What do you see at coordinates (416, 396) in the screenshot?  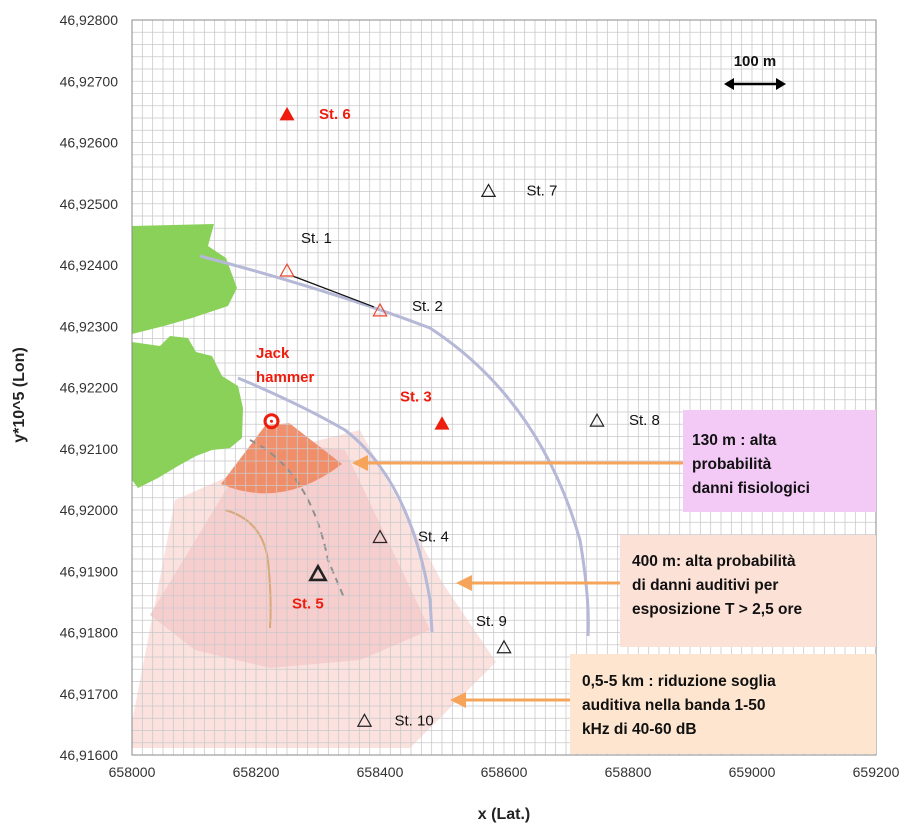 I see `station-label: St. 3` at bounding box center [416, 396].